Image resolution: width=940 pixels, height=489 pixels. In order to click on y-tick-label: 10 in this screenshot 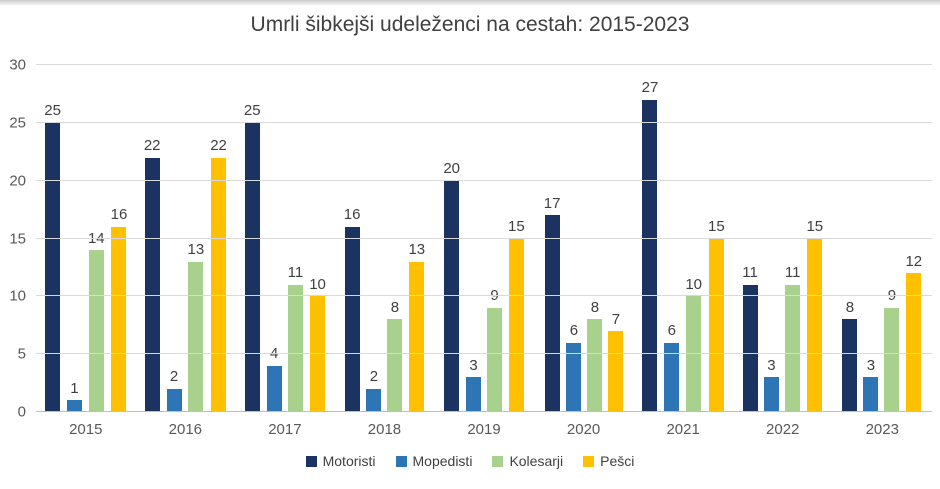, I will do `click(17, 296)`.